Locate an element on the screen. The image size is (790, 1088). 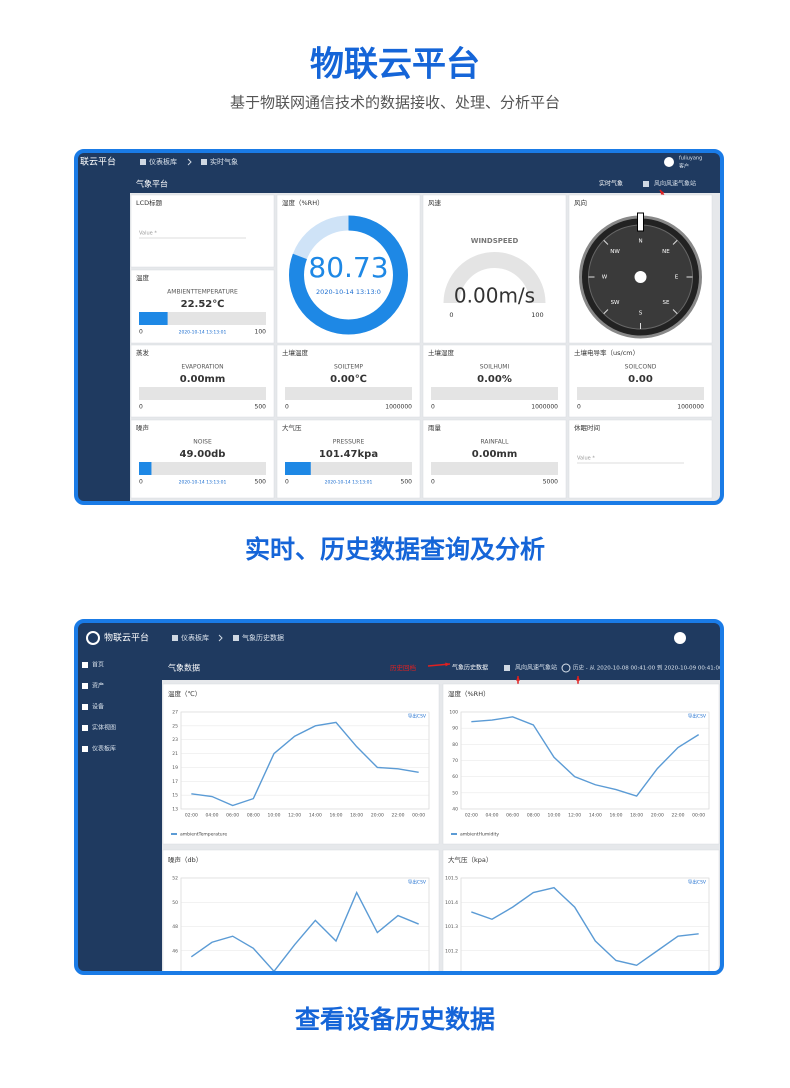
y-tick-label: 13 is located at coordinates (175, 810).